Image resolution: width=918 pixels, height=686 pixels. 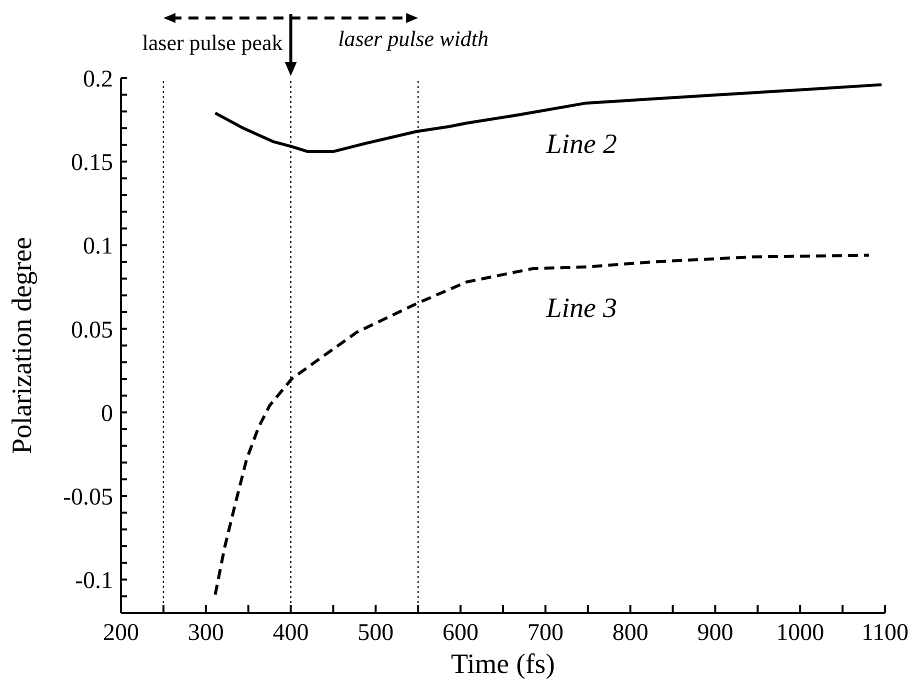 I want to click on y-axis-title: Polarization degree, so click(x=22, y=345).